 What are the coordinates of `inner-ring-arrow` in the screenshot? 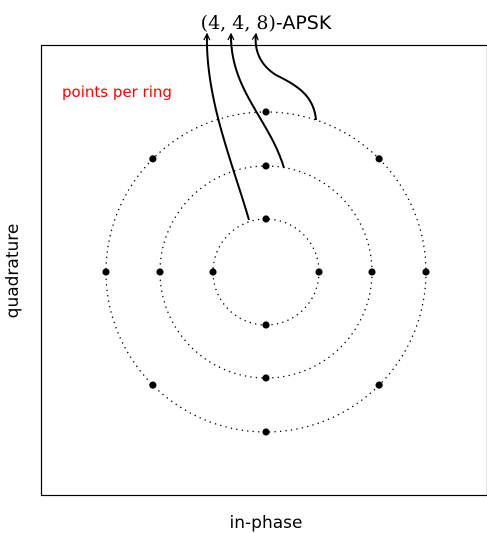 It's located at (228, 127).